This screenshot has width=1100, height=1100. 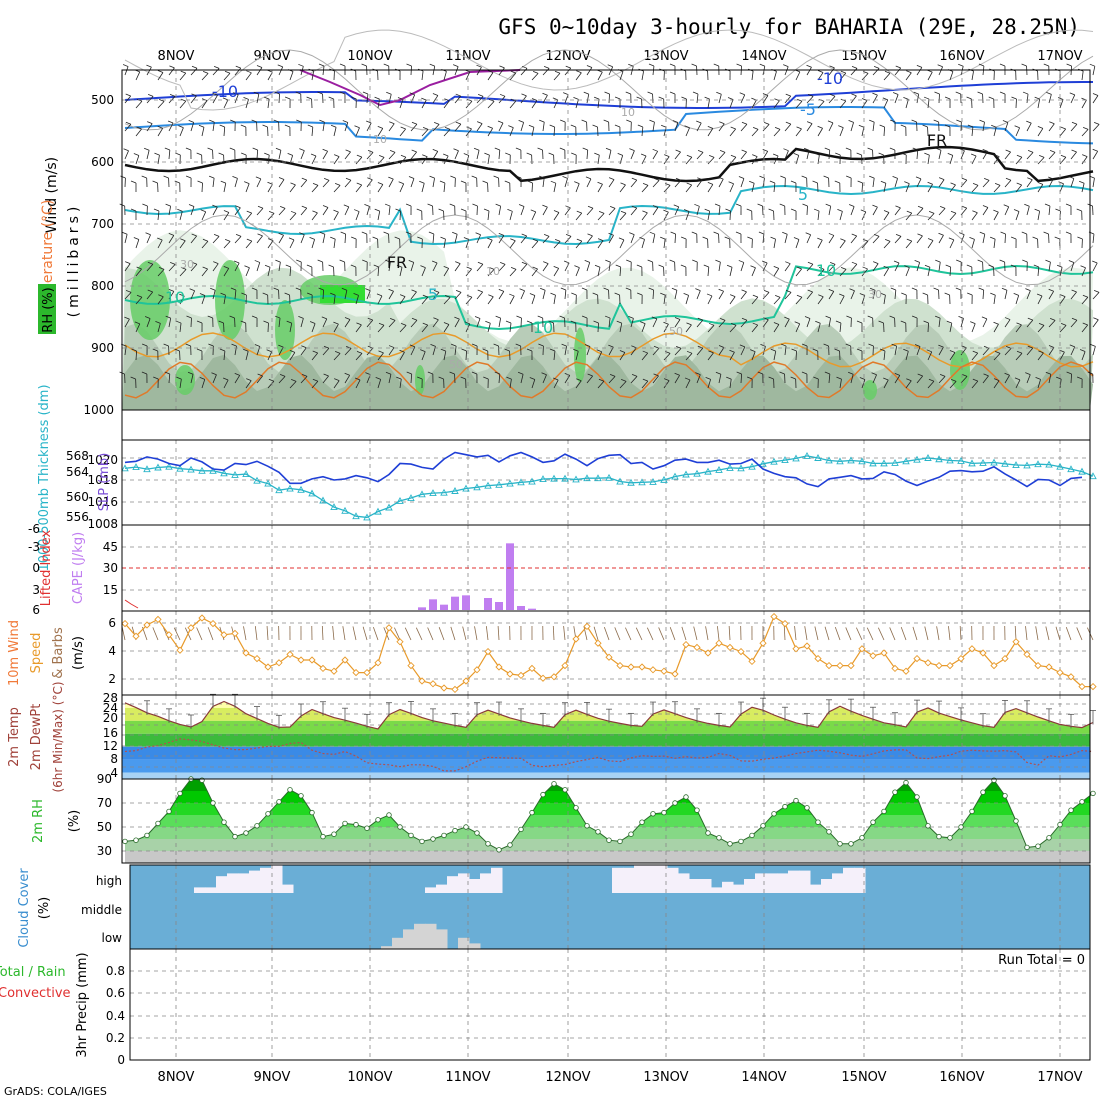 What do you see at coordinates (77, 517) in the screenshot?
I see `tick-label: 556` at bounding box center [77, 517].